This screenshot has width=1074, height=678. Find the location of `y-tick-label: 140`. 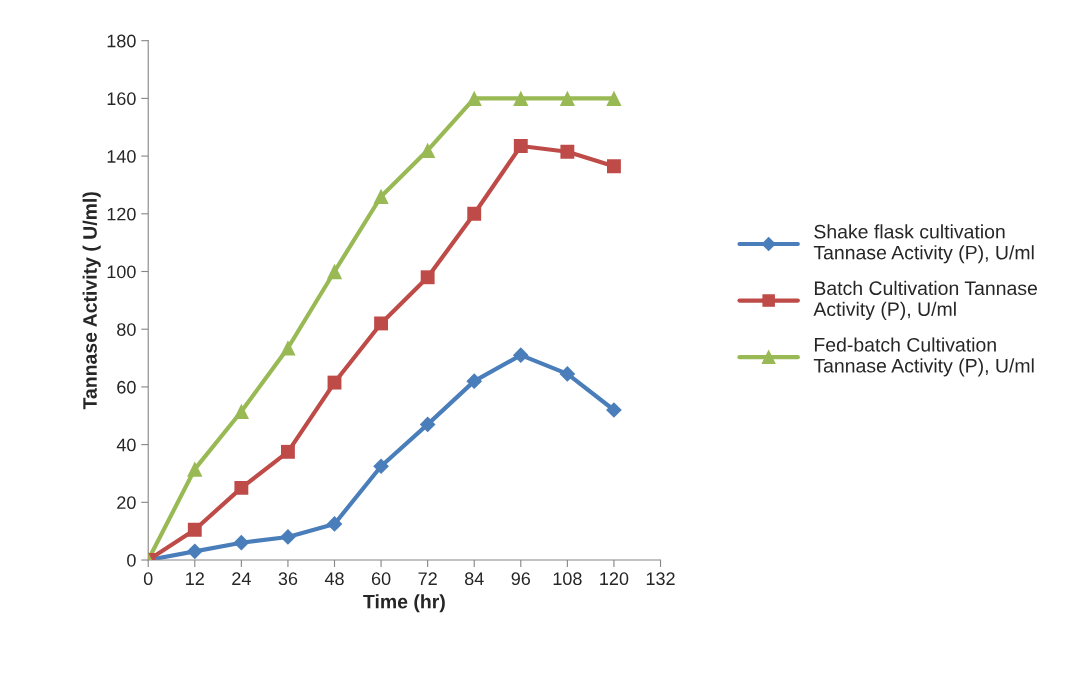

y-tick-label: 140 is located at coordinates (121, 156).